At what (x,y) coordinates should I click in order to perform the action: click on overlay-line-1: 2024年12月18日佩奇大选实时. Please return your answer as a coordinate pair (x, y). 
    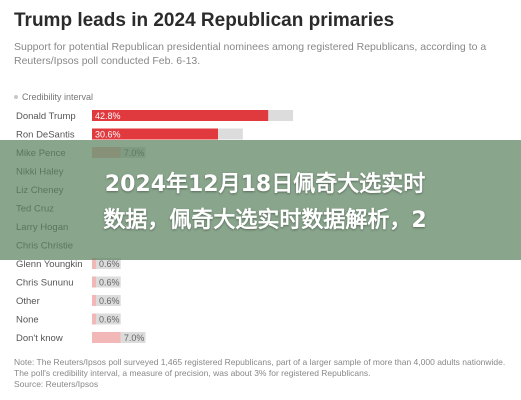
    Looking at the image, I should click on (265, 184).